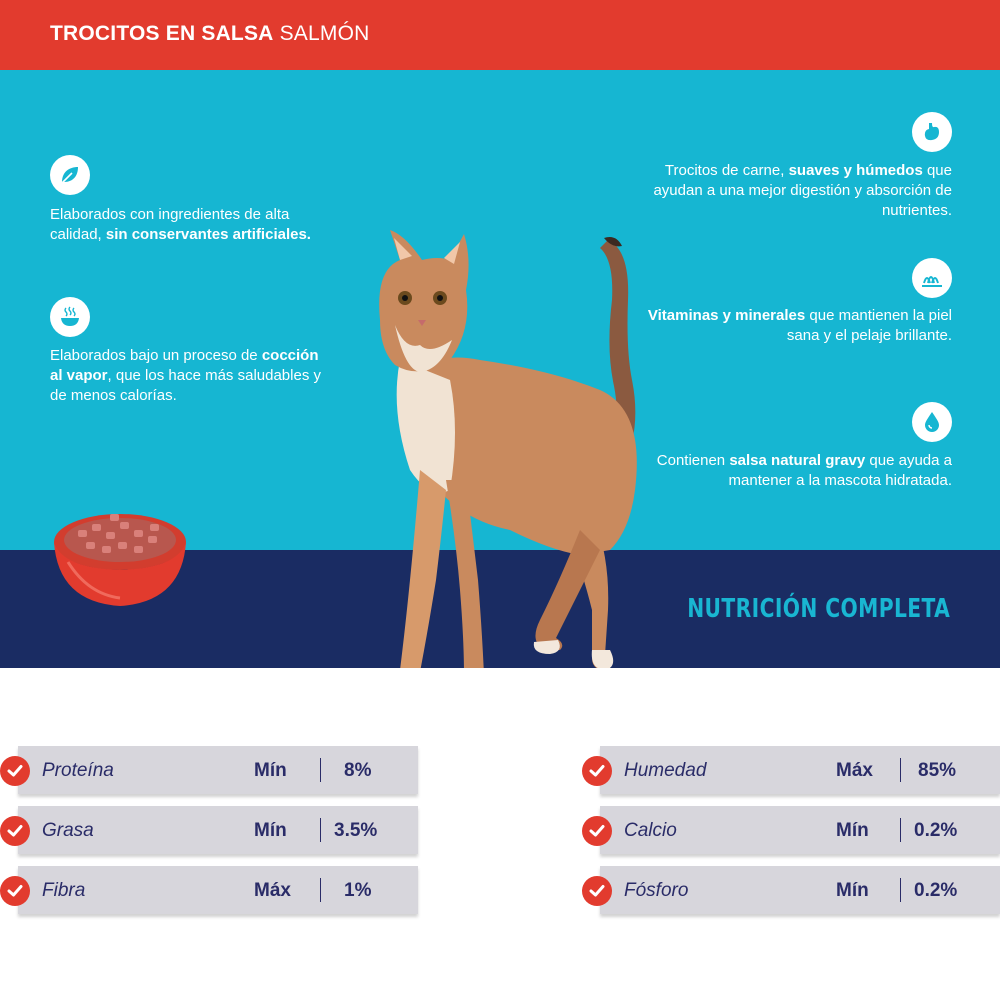 This screenshot has height=1000, width=1000. Describe the element at coordinates (70, 317) in the screenshot. I see `steam-bowl-icon` at that location.